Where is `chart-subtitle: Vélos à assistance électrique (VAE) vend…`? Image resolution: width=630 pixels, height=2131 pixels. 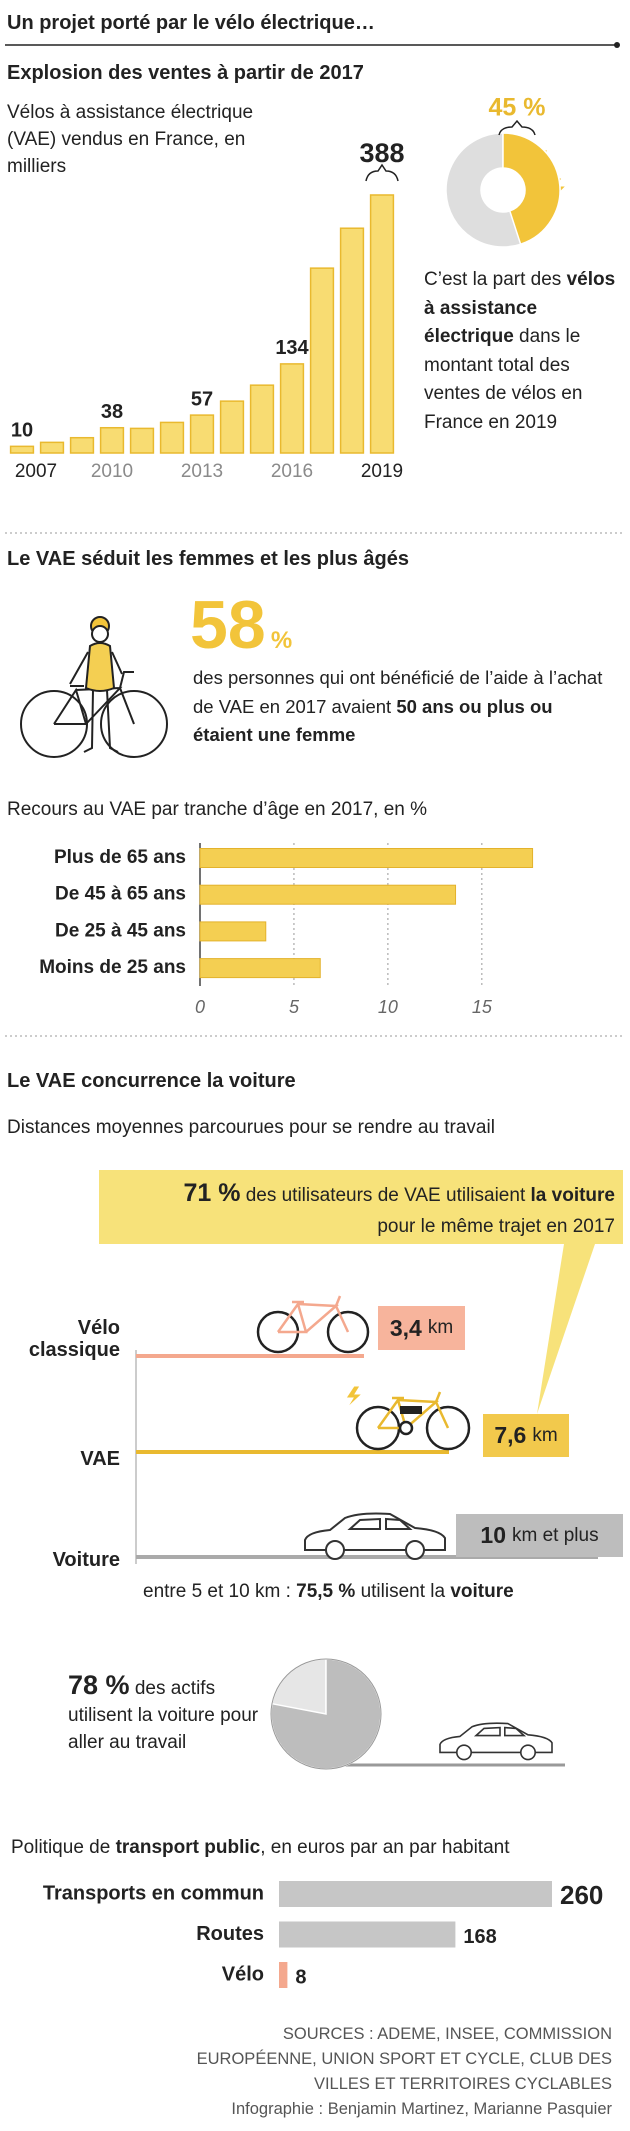
chart-subtitle: Vélos à assistance électrique (VAE) vend… is located at coordinates (130, 139).